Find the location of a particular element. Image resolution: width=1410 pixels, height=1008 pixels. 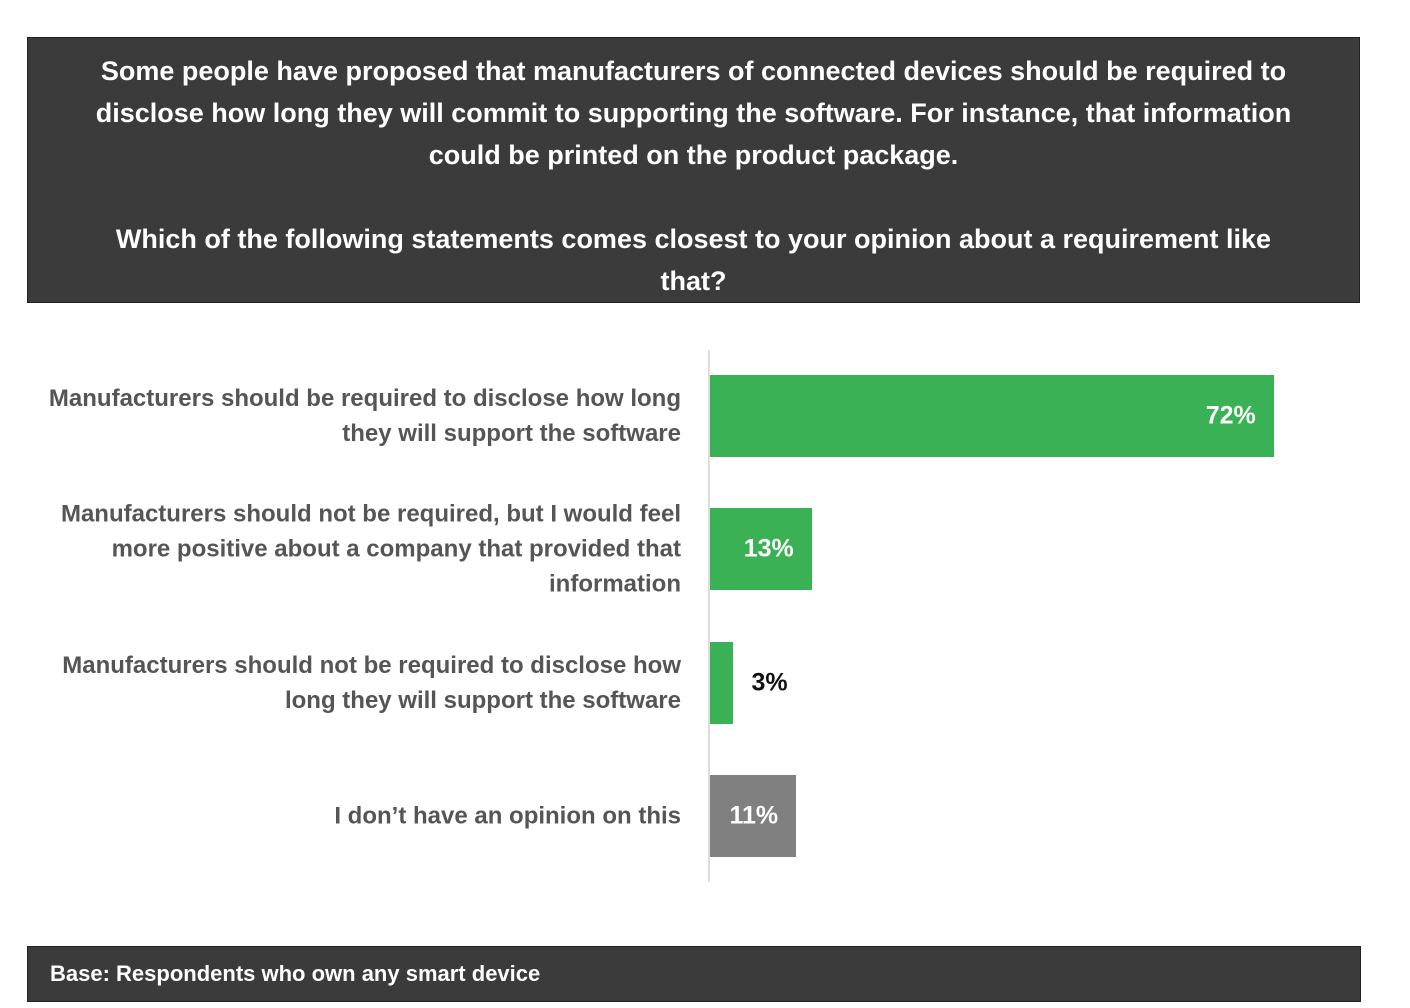

data-label: 11% is located at coordinates (754, 815).